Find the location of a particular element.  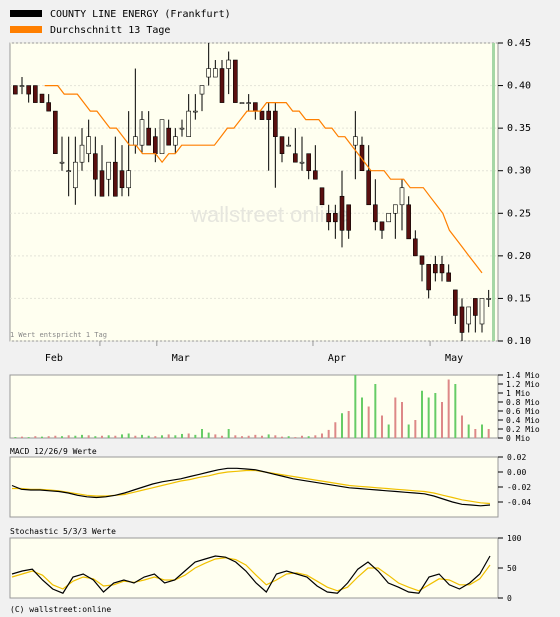

axis-tick-label: -0.04 is located at coordinates (519, 502).